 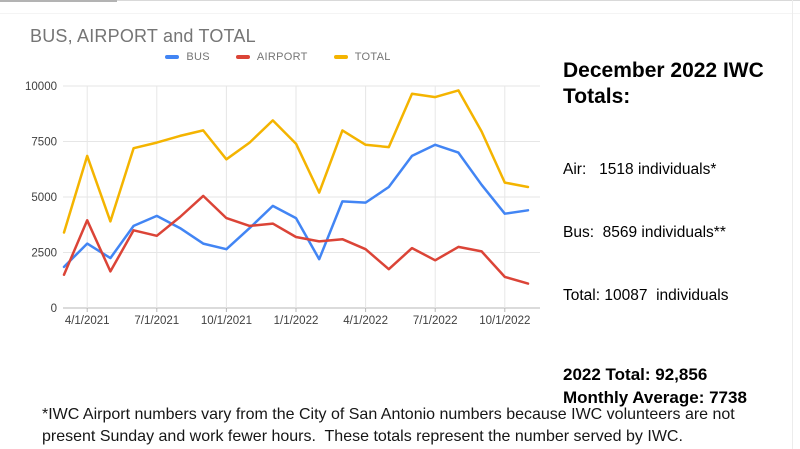 I want to click on legend-item-total: TOTAL, so click(x=362, y=57).